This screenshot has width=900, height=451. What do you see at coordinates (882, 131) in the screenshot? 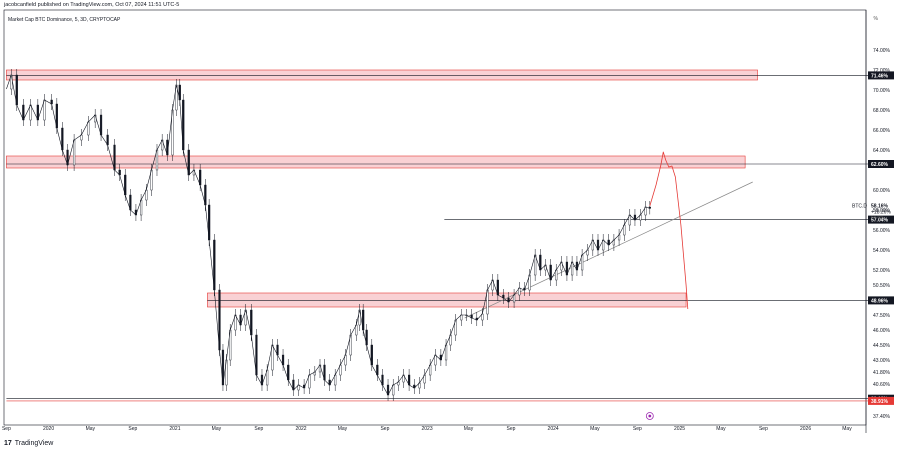
I see `y-tick-label: 66.00%` at bounding box center [882, 131].